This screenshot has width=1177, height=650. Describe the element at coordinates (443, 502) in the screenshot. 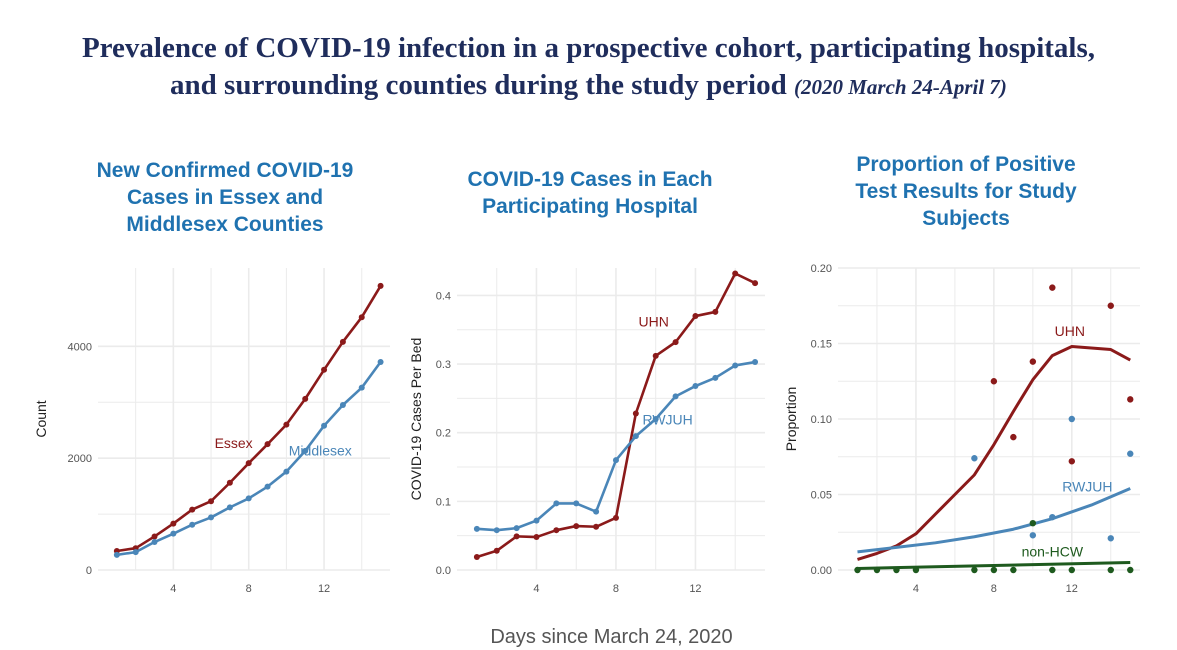

I see `y-tick-label: 0.1` at that location.